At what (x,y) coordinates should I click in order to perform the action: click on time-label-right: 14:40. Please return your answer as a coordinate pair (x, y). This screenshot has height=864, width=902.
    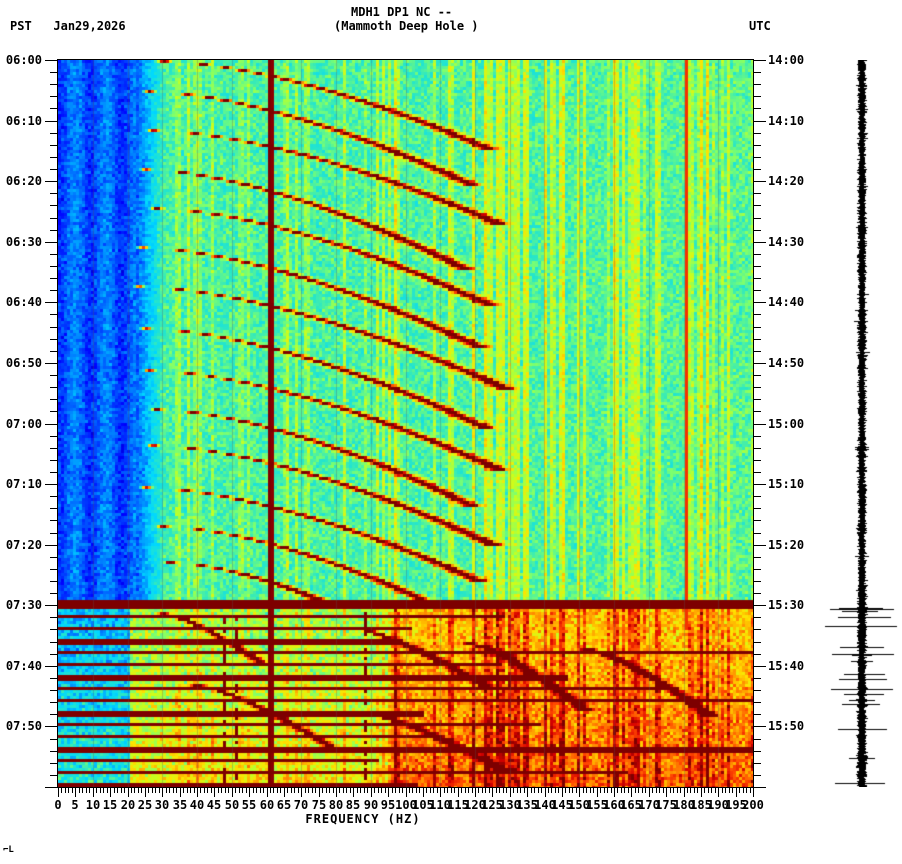
    Looking at the image, I should click on (786, 302).